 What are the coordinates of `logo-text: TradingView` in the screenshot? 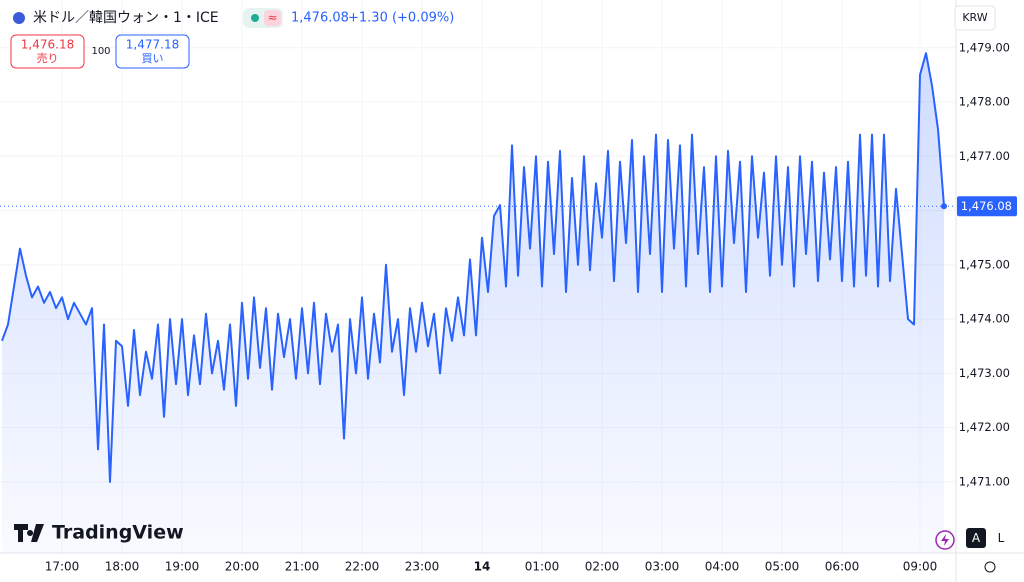 It's located at (118, 533).